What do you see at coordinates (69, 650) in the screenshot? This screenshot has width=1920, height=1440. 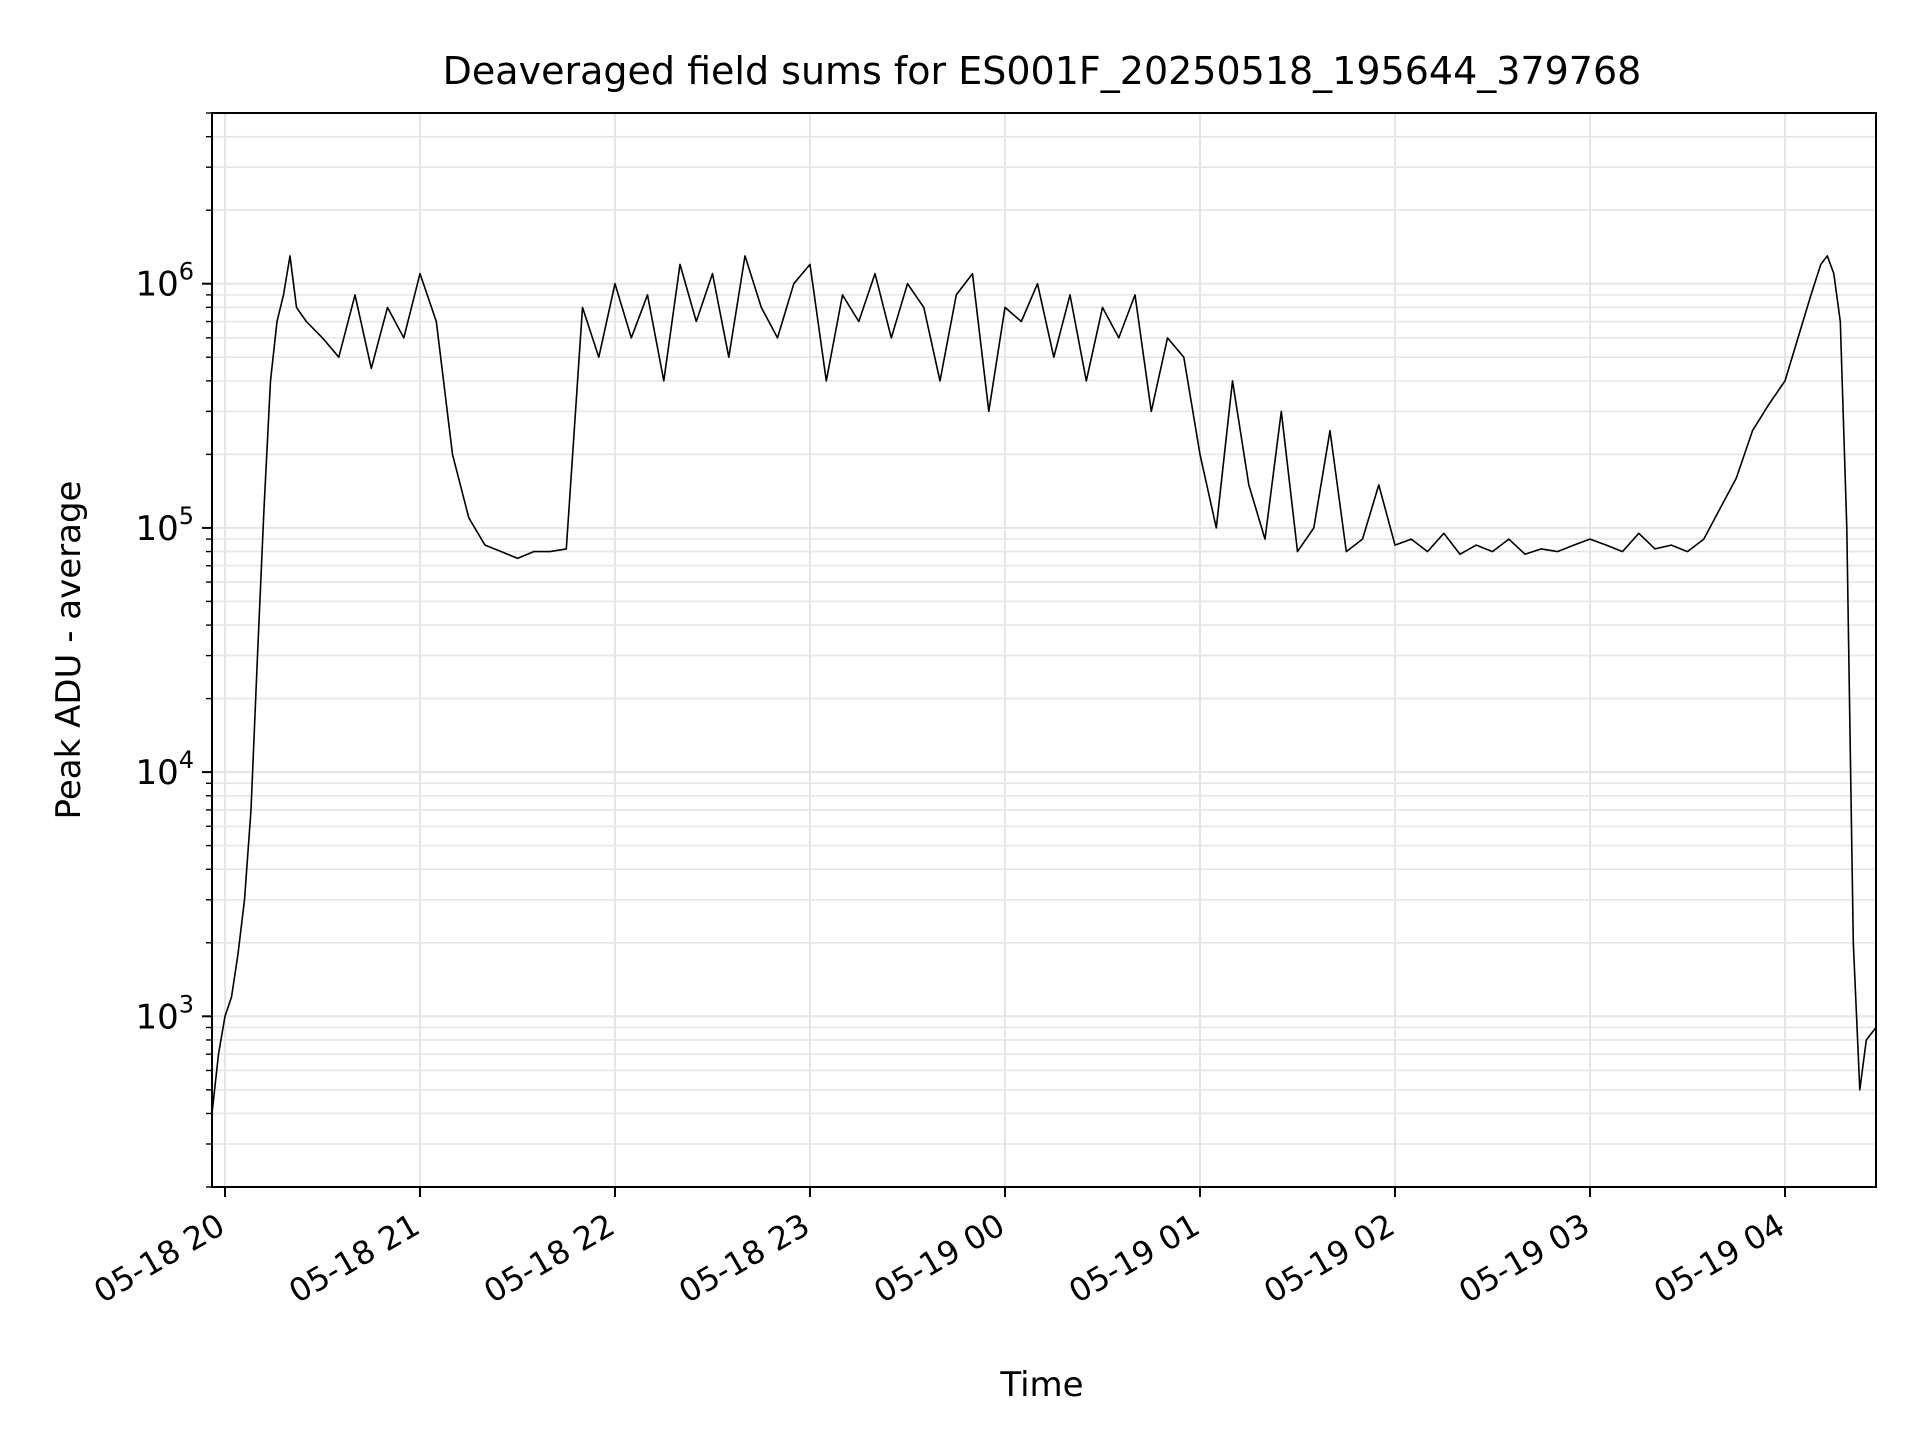 I see `y-axis-label: Peak ADU - average` at bounding box center [69, 650].